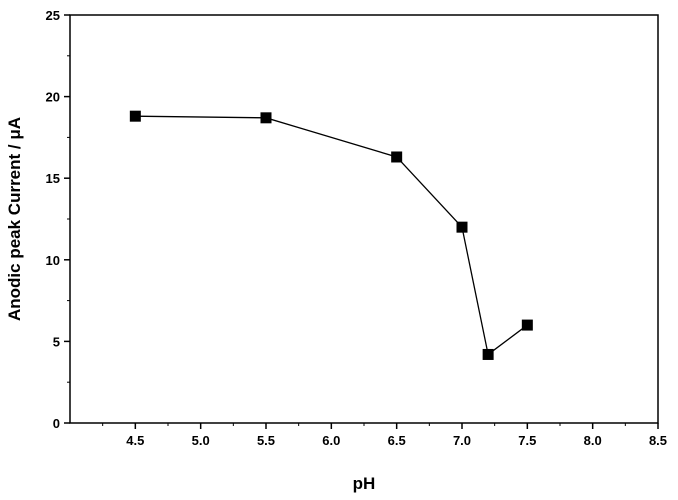 The height and width of the screenshot is (500, 678). I want to click on y-axis: 0 5 10 15 20 25, so click(58, 219).